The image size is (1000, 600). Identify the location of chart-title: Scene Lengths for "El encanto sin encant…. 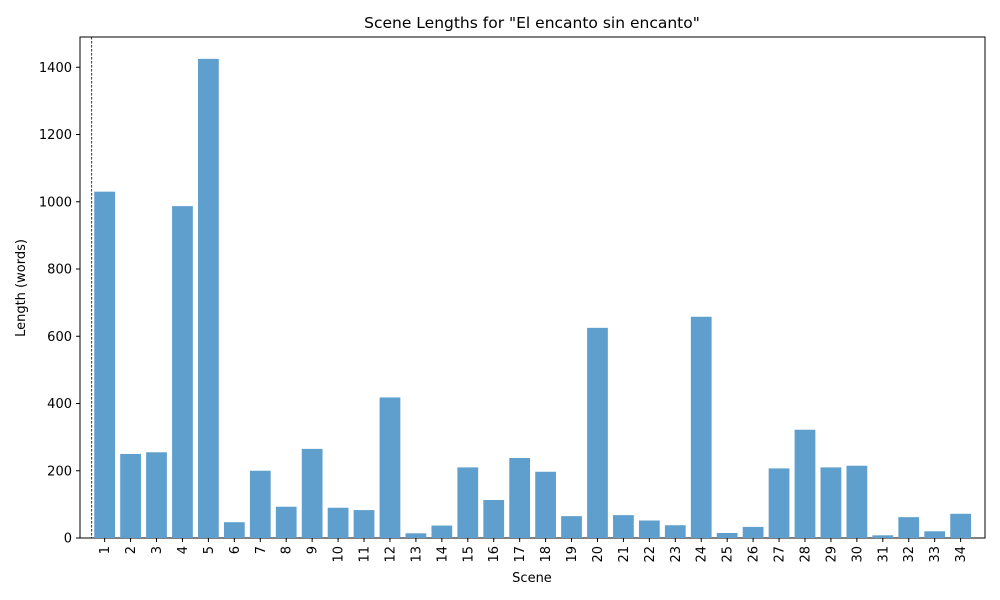
(532, 23).